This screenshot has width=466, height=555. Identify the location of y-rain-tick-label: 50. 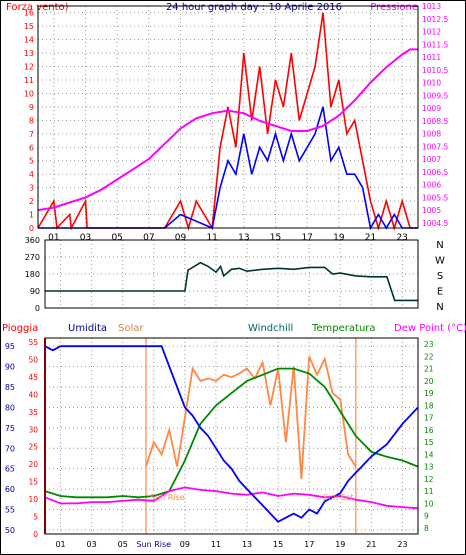
(33, 359).